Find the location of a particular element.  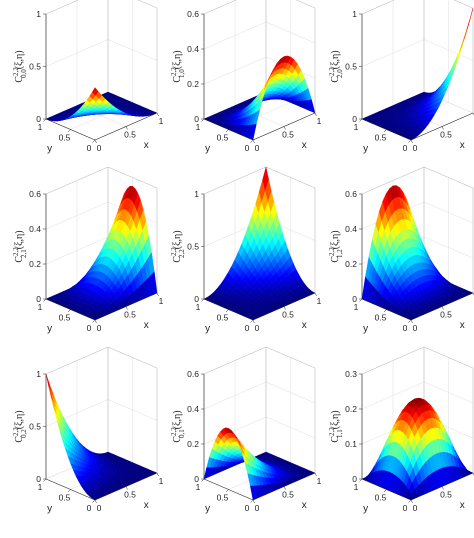

z-axis-label: C2,21,1(ξ,η) is located at coordinates (336, 426).